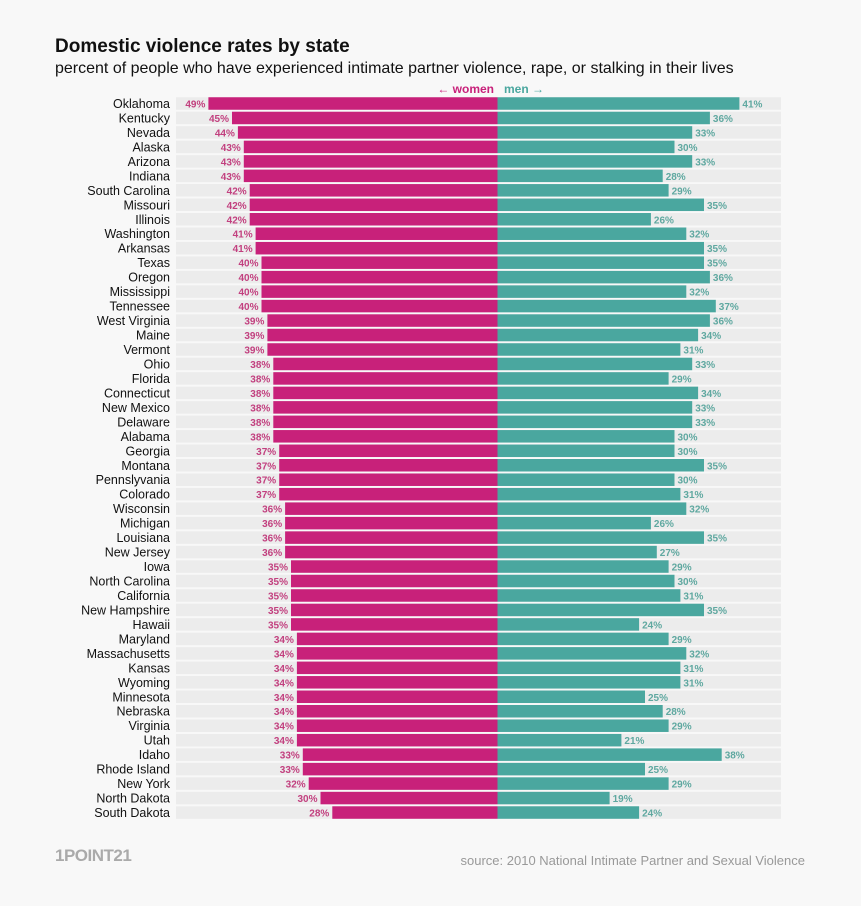 Image resolution: width=861 pixels, height=906 pixels. What do you see at coordinates (379, 262) in the screenshot?
I see `bar-women-texas` at bounding box center [379, 262].